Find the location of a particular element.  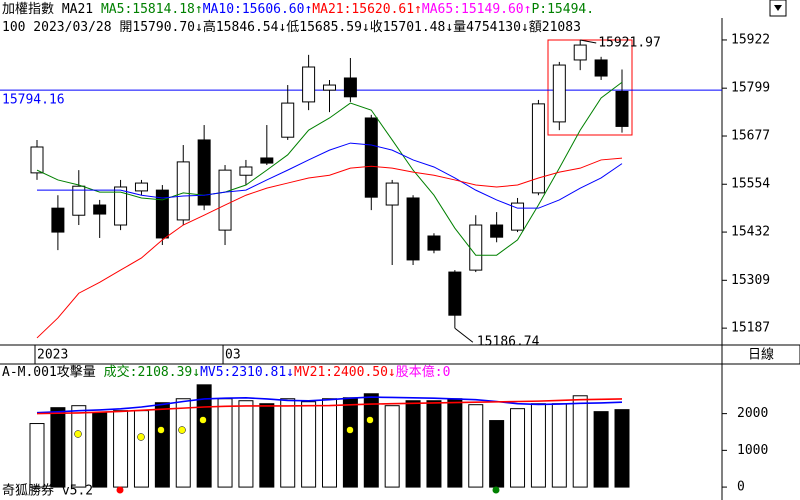

highlight-box is located at coordinates (590, 87).